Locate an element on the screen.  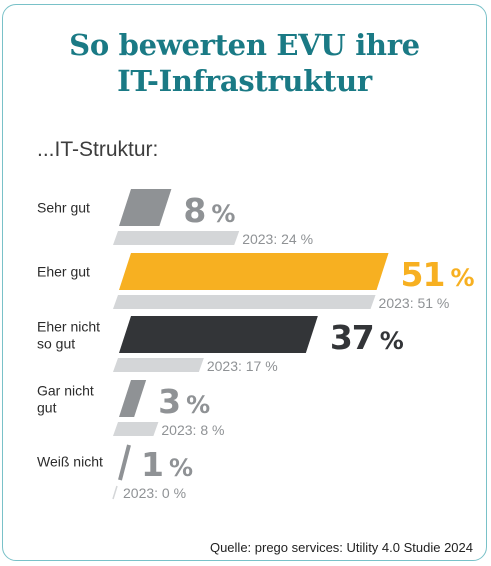
category-label: Eher nicht is located at coordinates (68, 327).